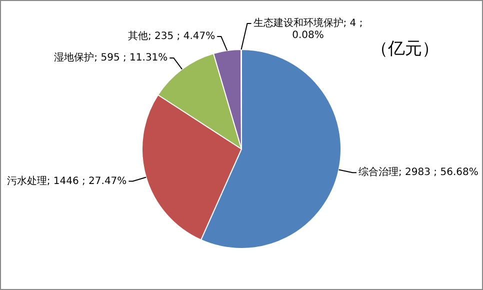 The height and width of the screenshot is (290, 483). I want to click on slice-label: 湿地保护; 595 ; 11.31%, so click(111, 58).